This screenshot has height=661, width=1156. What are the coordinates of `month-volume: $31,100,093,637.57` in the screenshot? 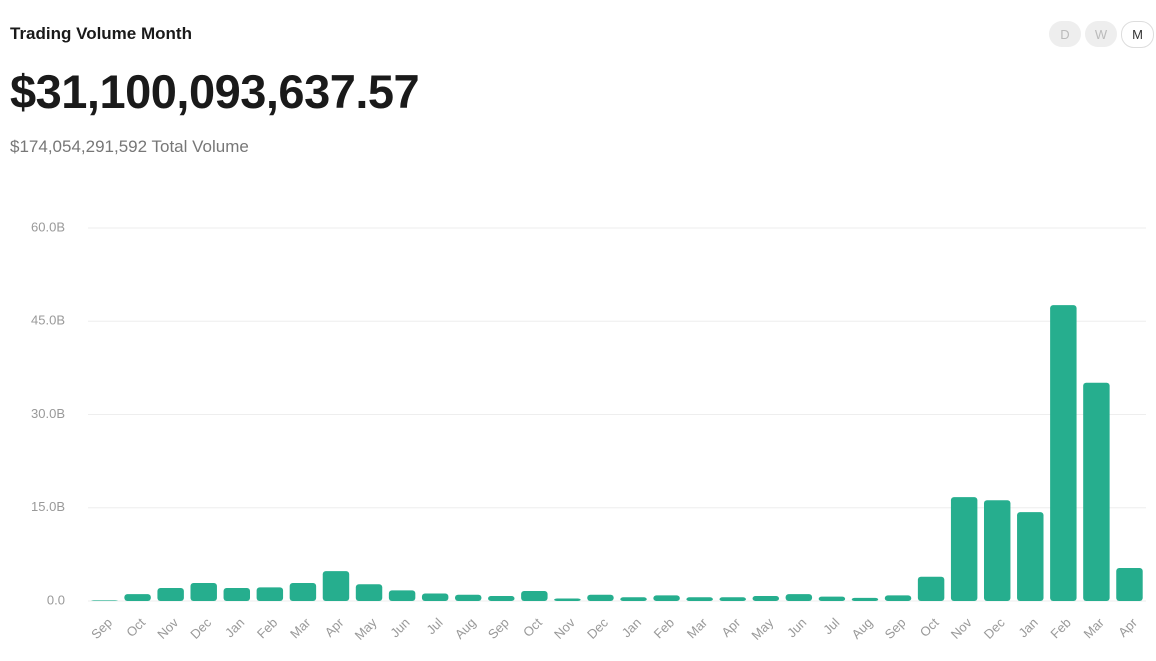 It's located at (215, 91).